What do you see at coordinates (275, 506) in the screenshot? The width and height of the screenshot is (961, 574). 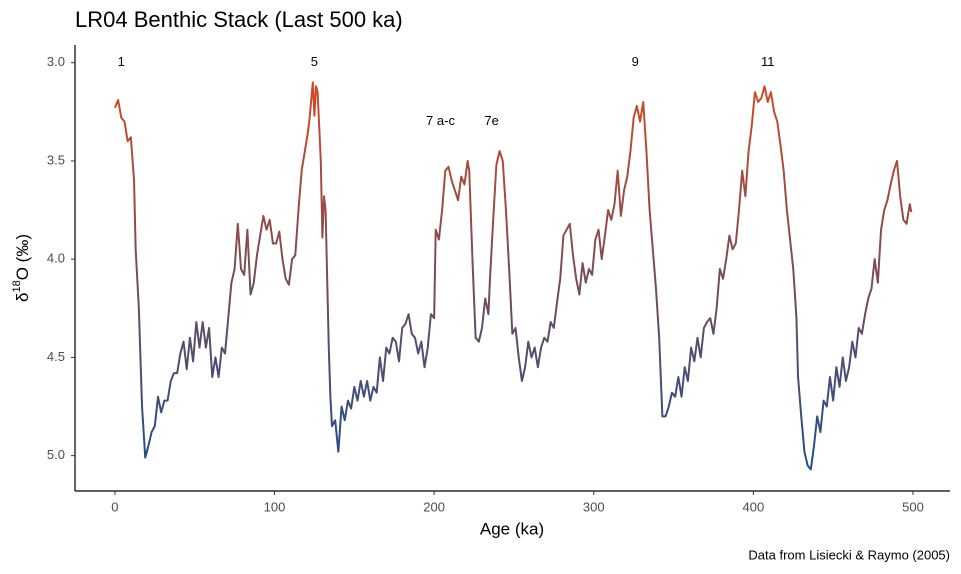 I see `x-tick-label: 100` at bounding box center [275, 506].